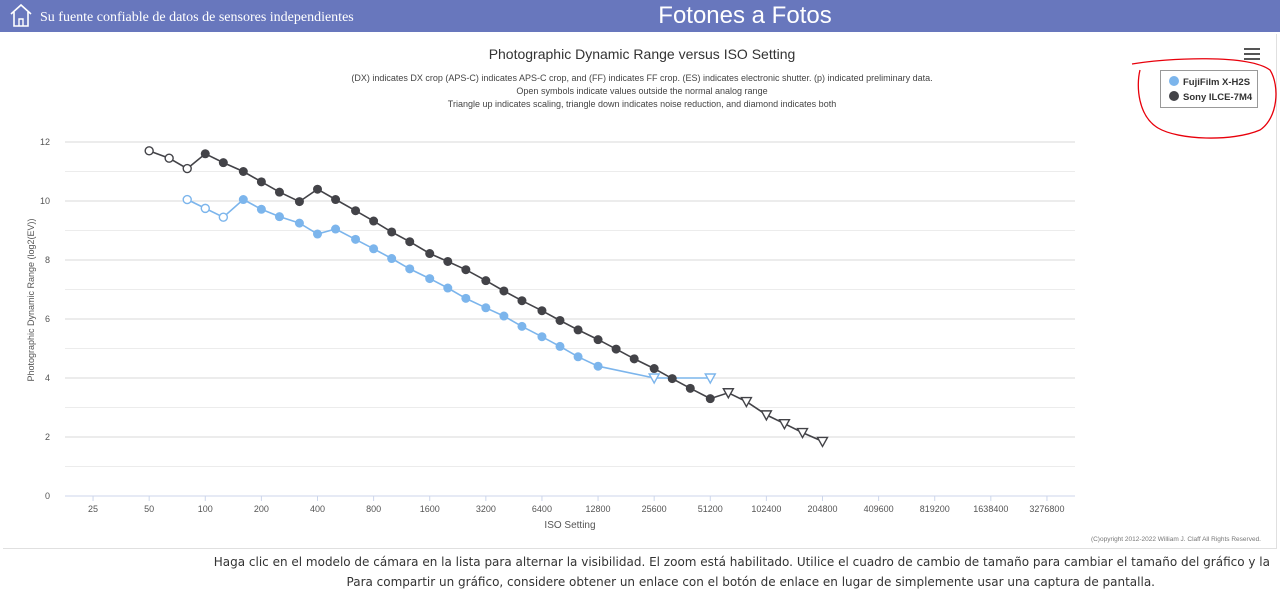  I want to click on x-tick-label: 6400, so click(542, 509).